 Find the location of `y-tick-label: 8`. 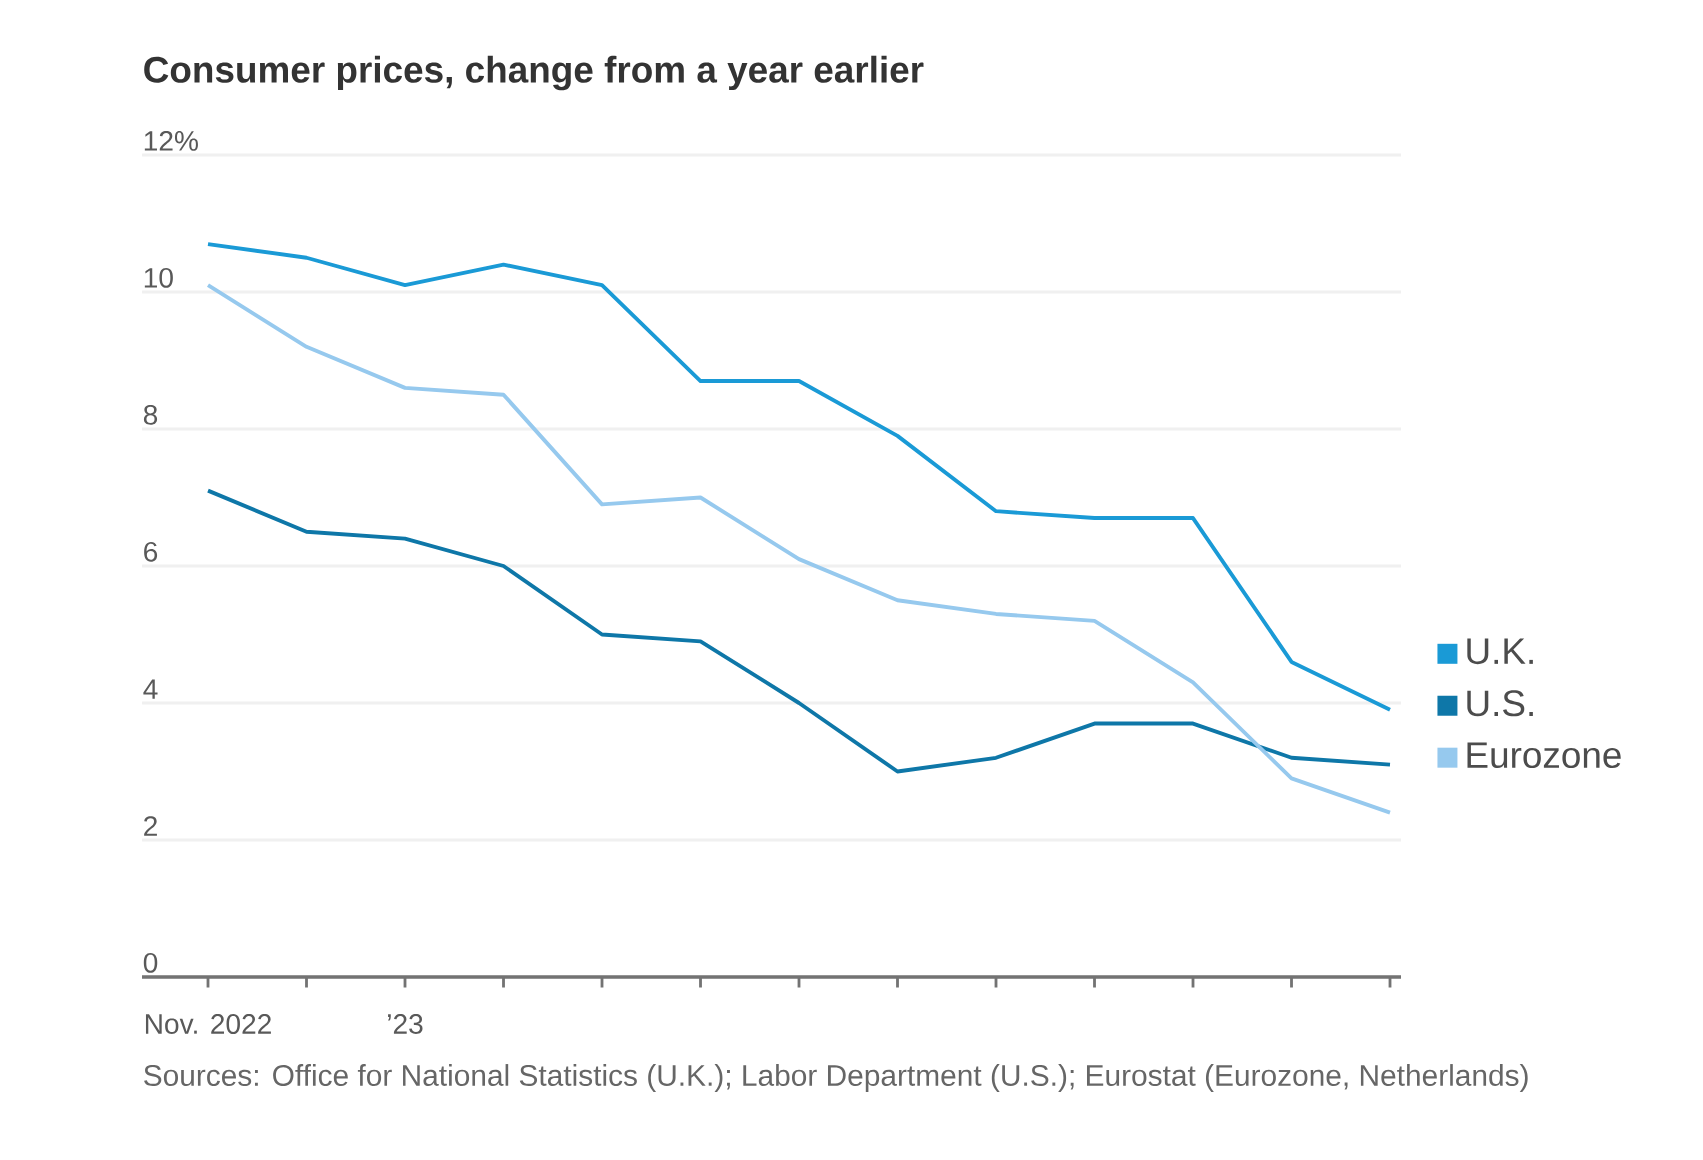

y-tick-label: 8 is located at coordinates (150, 414).